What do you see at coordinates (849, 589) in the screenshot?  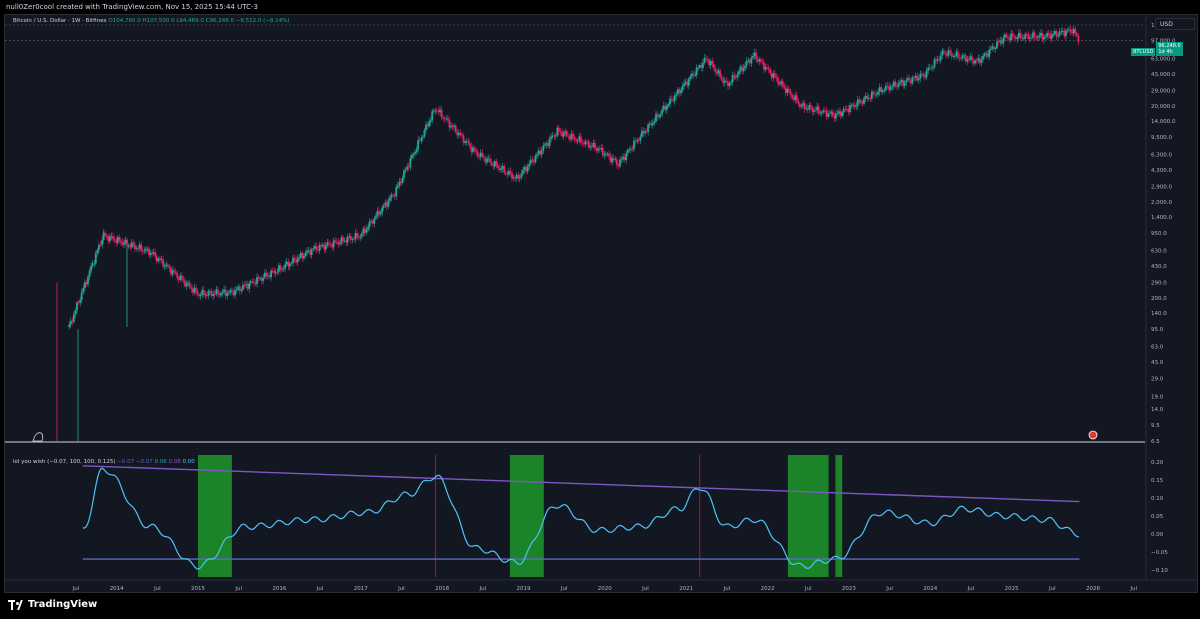 I see `time-axis-label: 2023` at bounding box center [849, 589].